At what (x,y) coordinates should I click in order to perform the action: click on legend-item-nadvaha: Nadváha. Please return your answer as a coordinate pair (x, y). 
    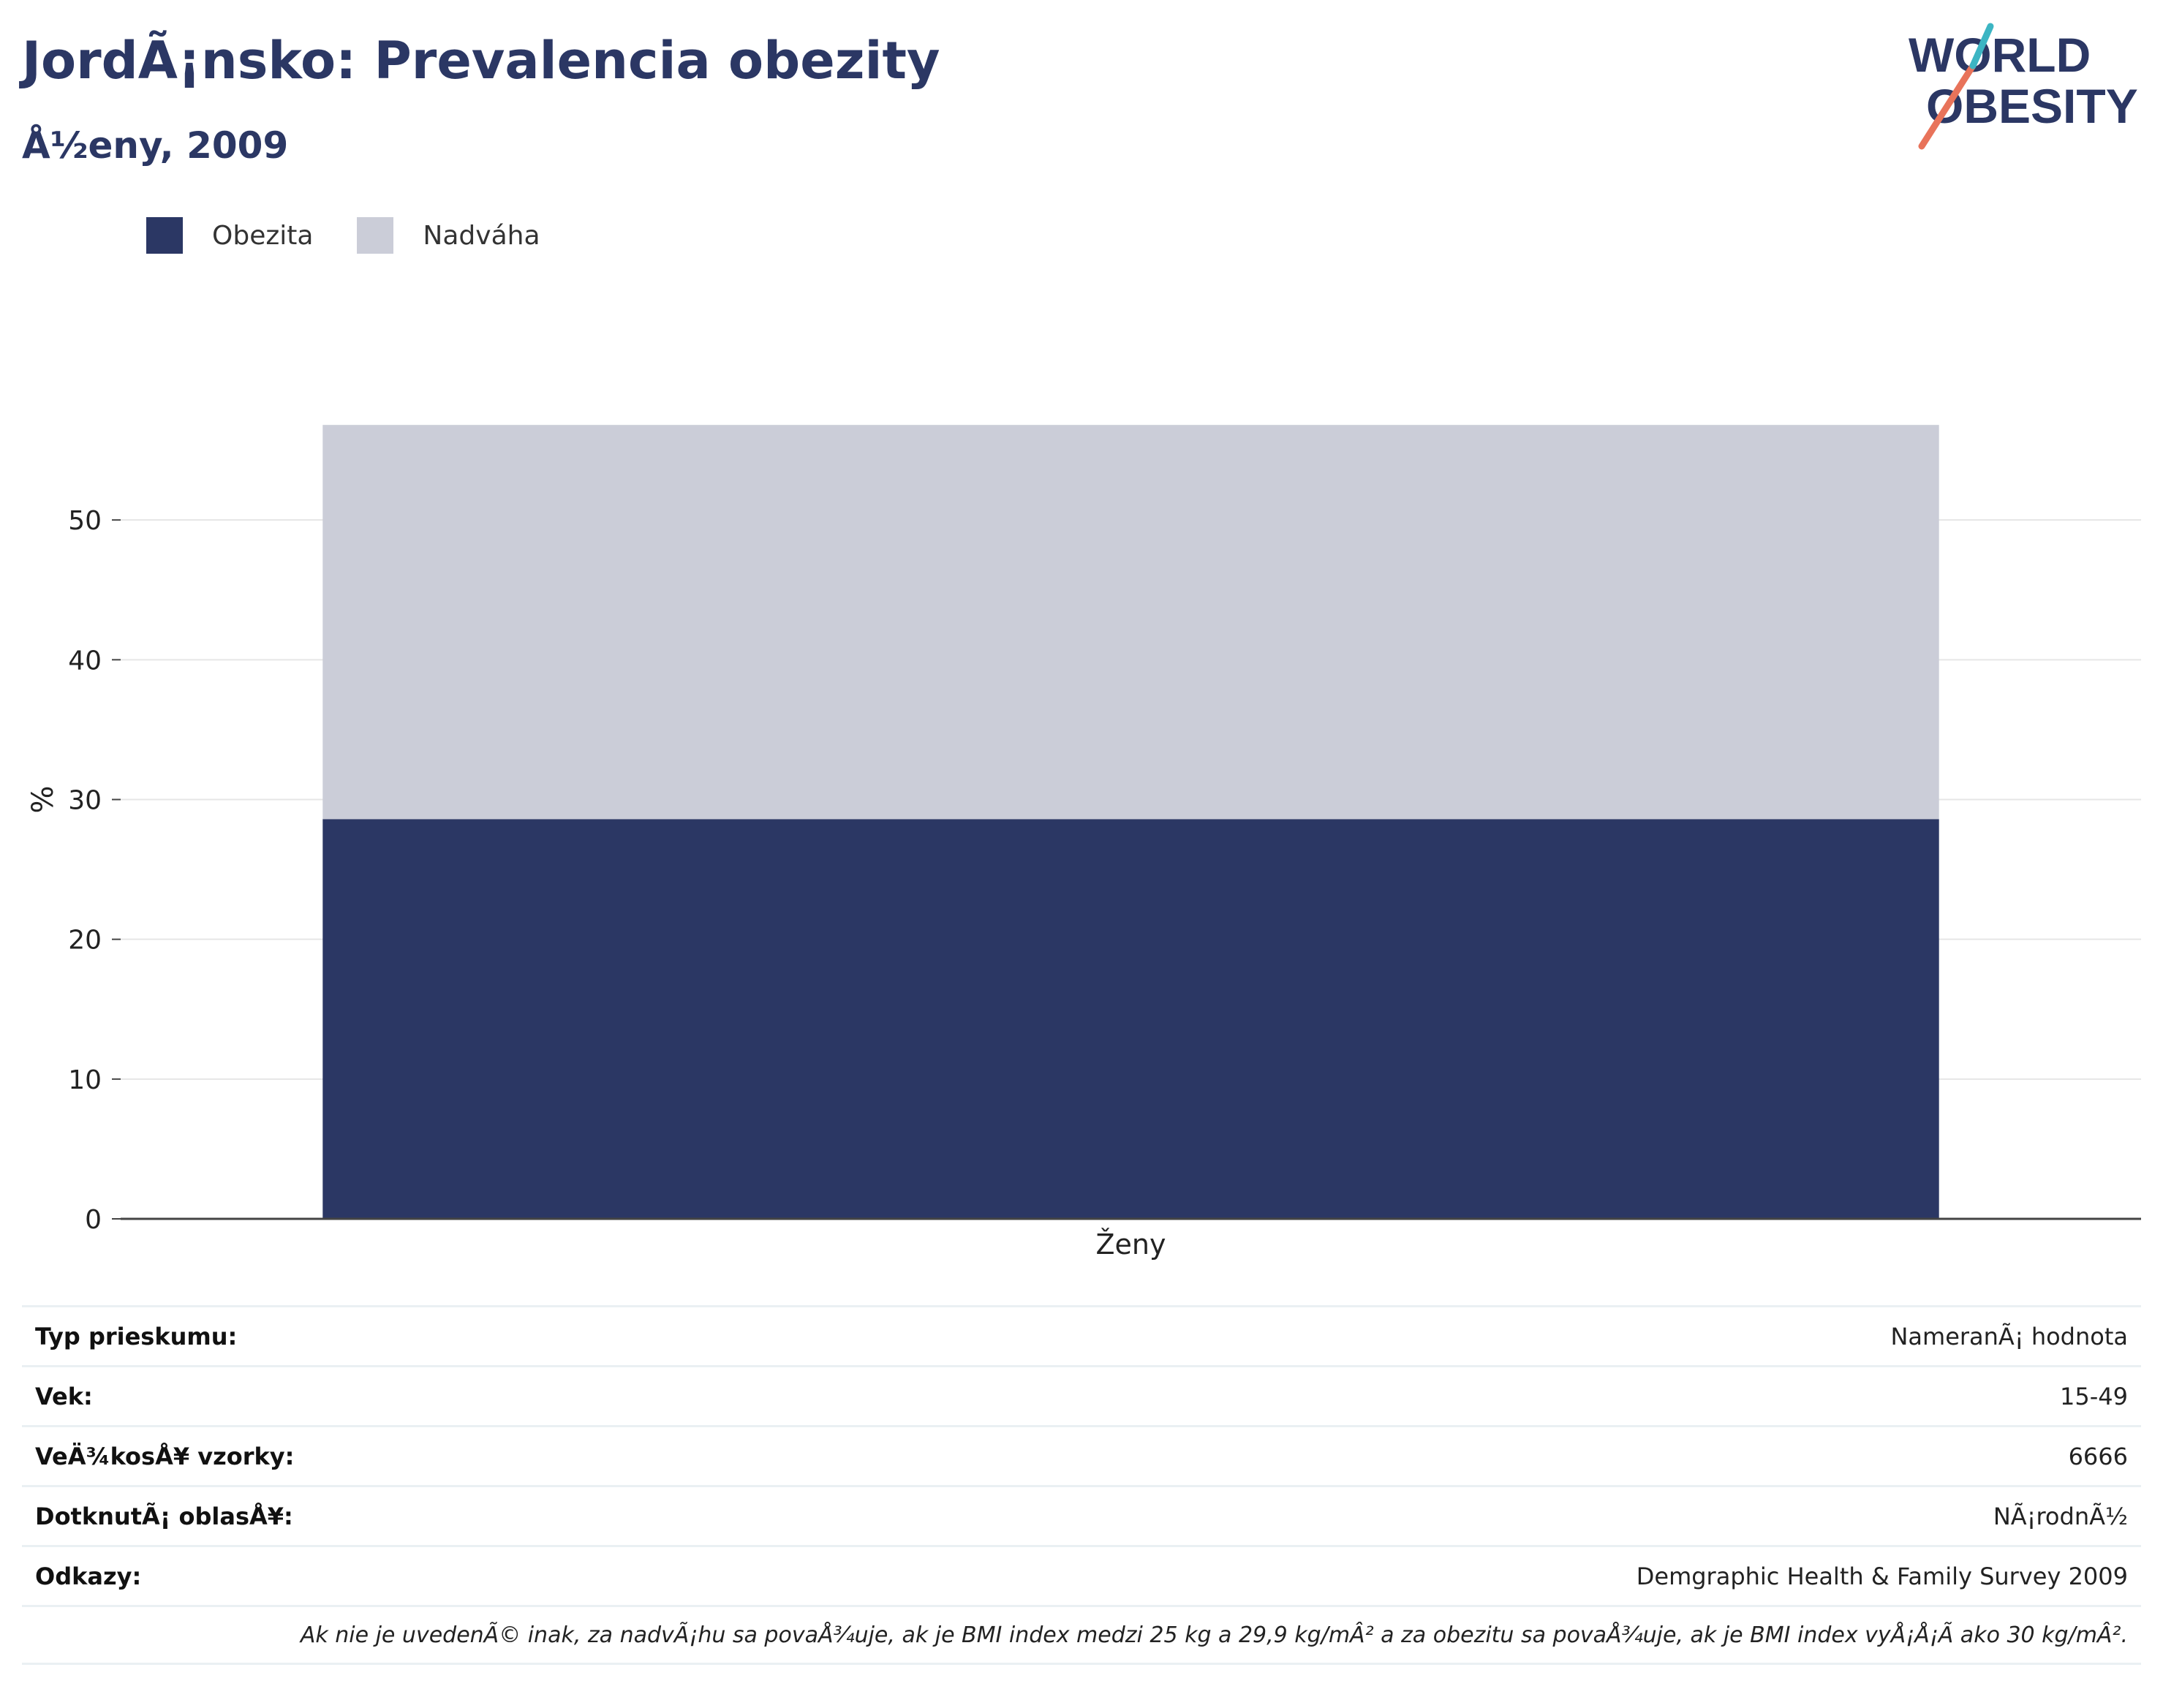
    Looking at the image, I should click on (449, 235).